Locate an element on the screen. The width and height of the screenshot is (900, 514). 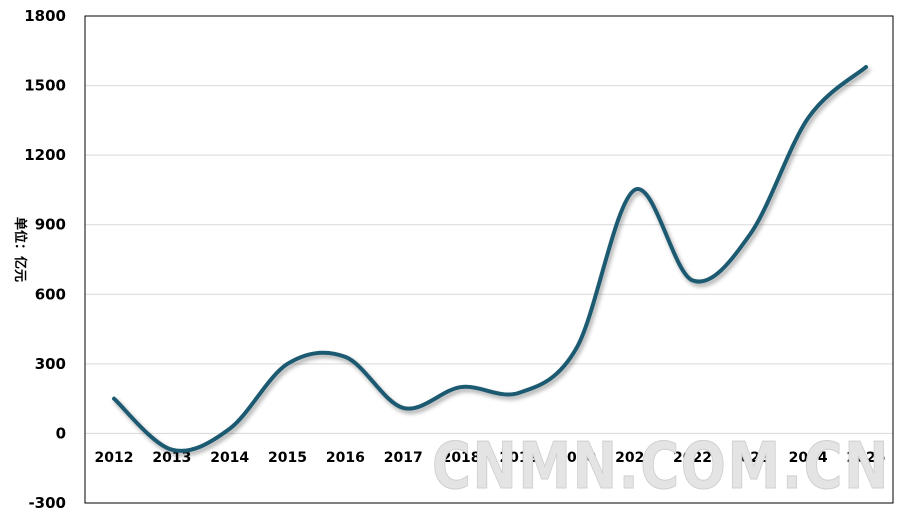
x-tick-label: 2020 is located at coordinates (576, 458).